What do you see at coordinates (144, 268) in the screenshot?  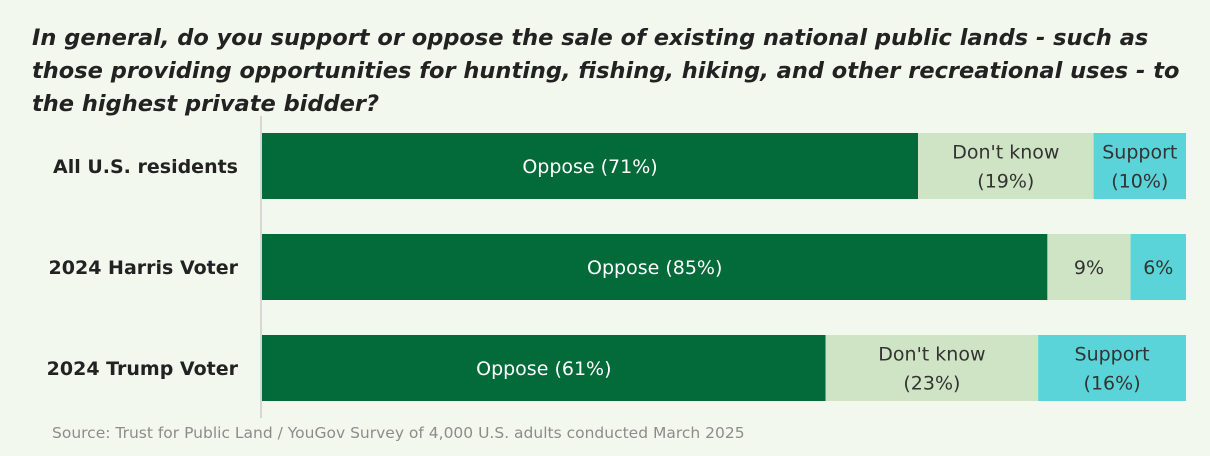 I see `category-label: 2024 Harris Voter` at bounding box center [144, 268].